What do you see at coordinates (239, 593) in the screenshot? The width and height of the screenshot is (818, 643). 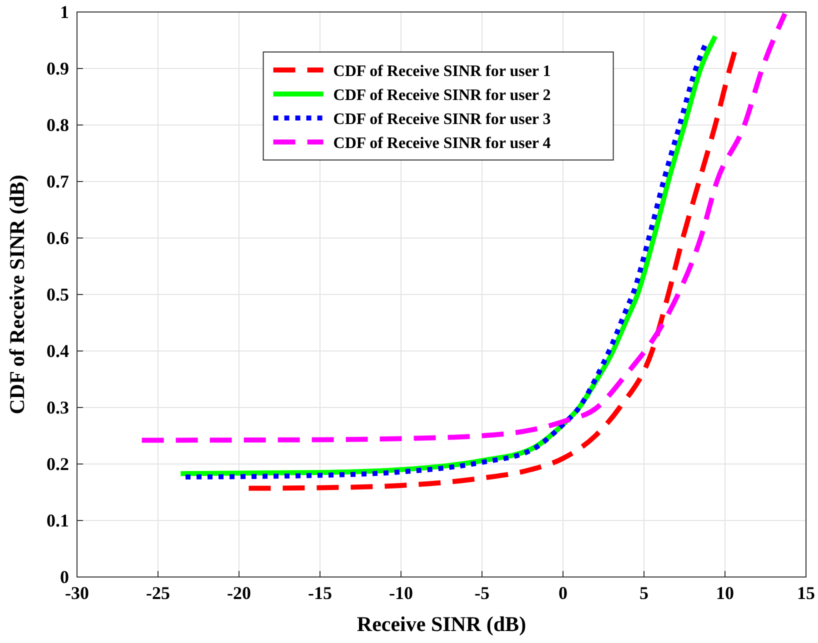 I see `x-tick-label: -20` at bounding box center [239, 593].